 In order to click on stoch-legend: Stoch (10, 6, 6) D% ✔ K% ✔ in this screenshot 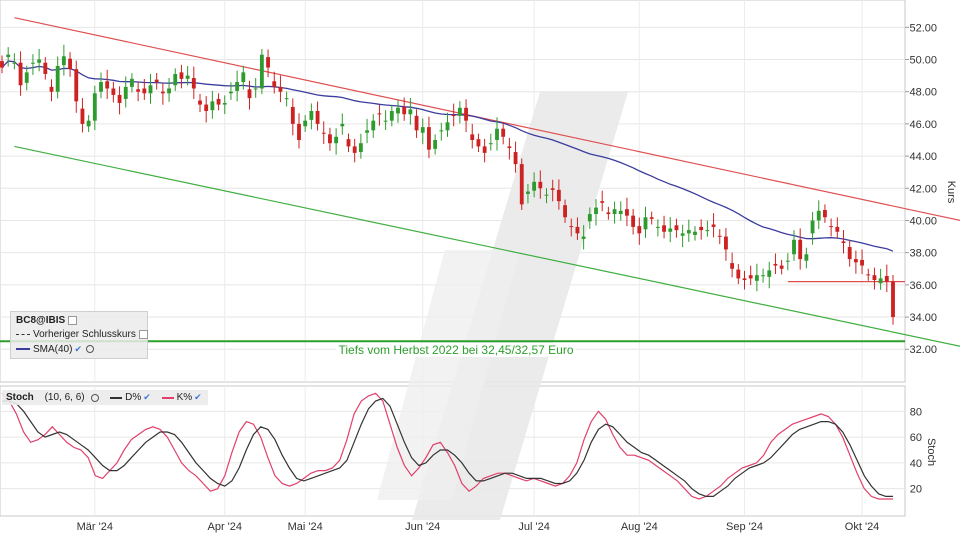, I will do `click(105, 397)`.